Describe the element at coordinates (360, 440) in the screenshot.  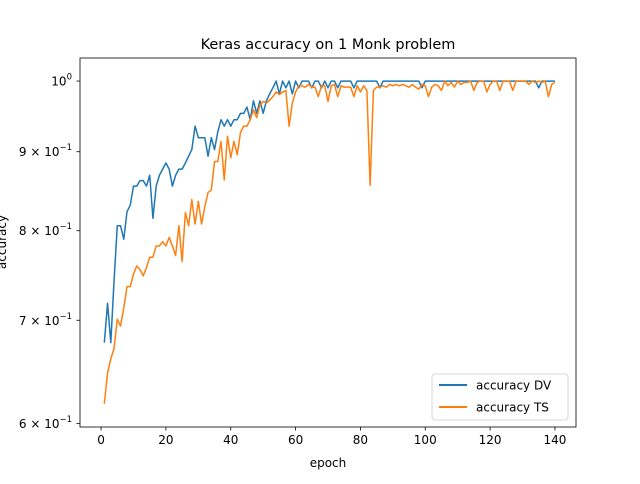
I see `x-tick-label: 80` at that location.